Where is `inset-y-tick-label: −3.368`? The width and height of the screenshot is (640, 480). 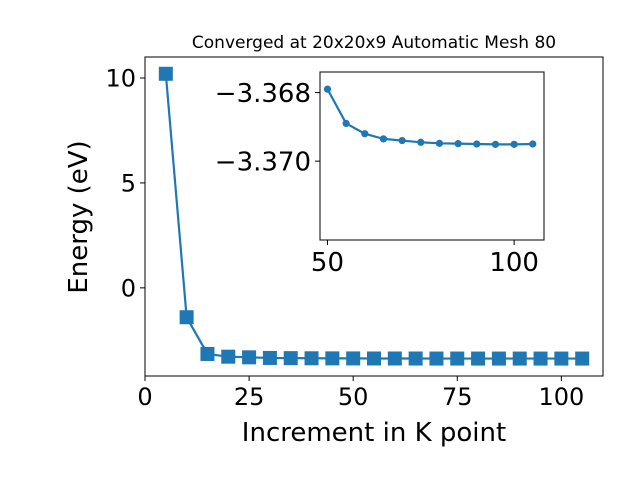
inset-y-tick-label: −3.368 is located at coordinates (263, 94).